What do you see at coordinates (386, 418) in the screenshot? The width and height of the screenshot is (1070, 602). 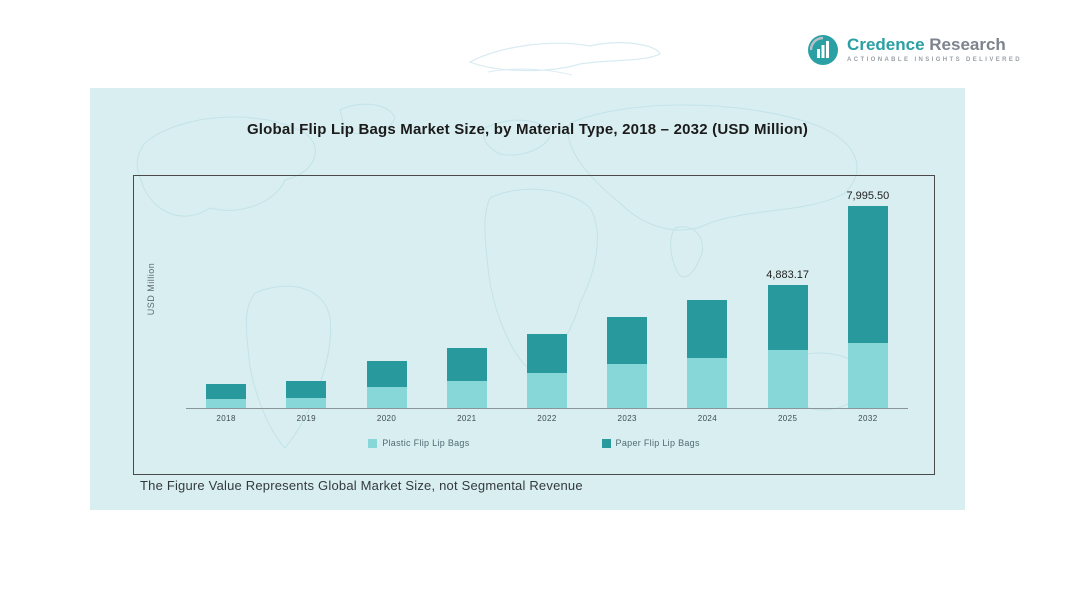 I see `x-tick-label: 2020` at bounding box center [386, 418].